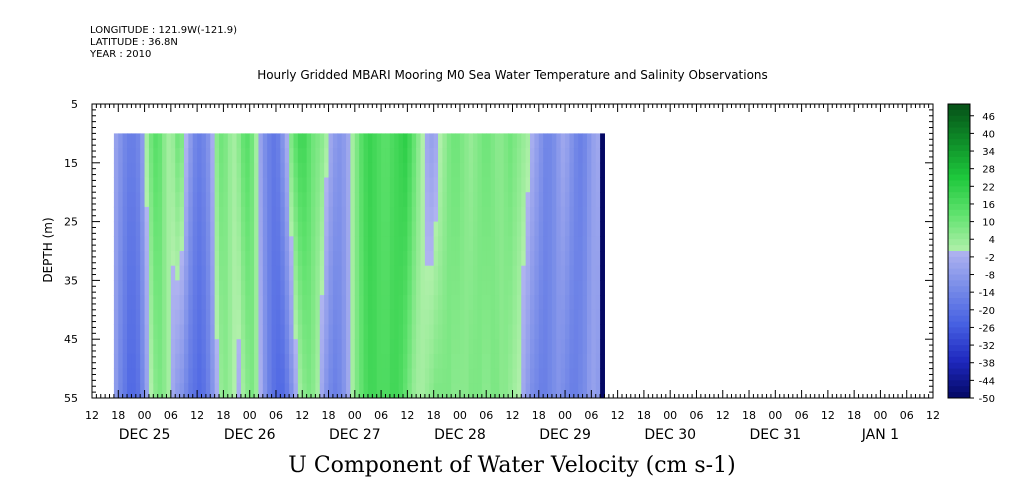 The height and width of the screenshot is (504, 1009). Describe the element at coordinates (990, 258) in the screenshot. I see `colorbar-label: -2` at that location.